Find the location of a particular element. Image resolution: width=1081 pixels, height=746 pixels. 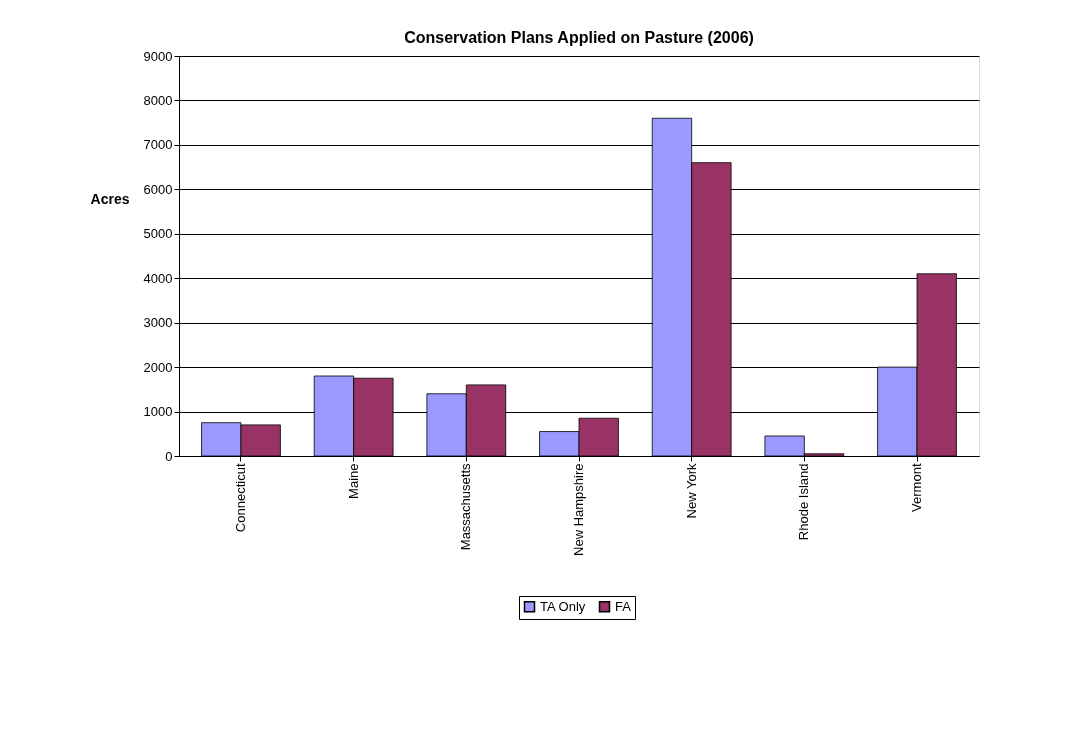

y-tick-label: 7000 is located at coordinates (158, 145).